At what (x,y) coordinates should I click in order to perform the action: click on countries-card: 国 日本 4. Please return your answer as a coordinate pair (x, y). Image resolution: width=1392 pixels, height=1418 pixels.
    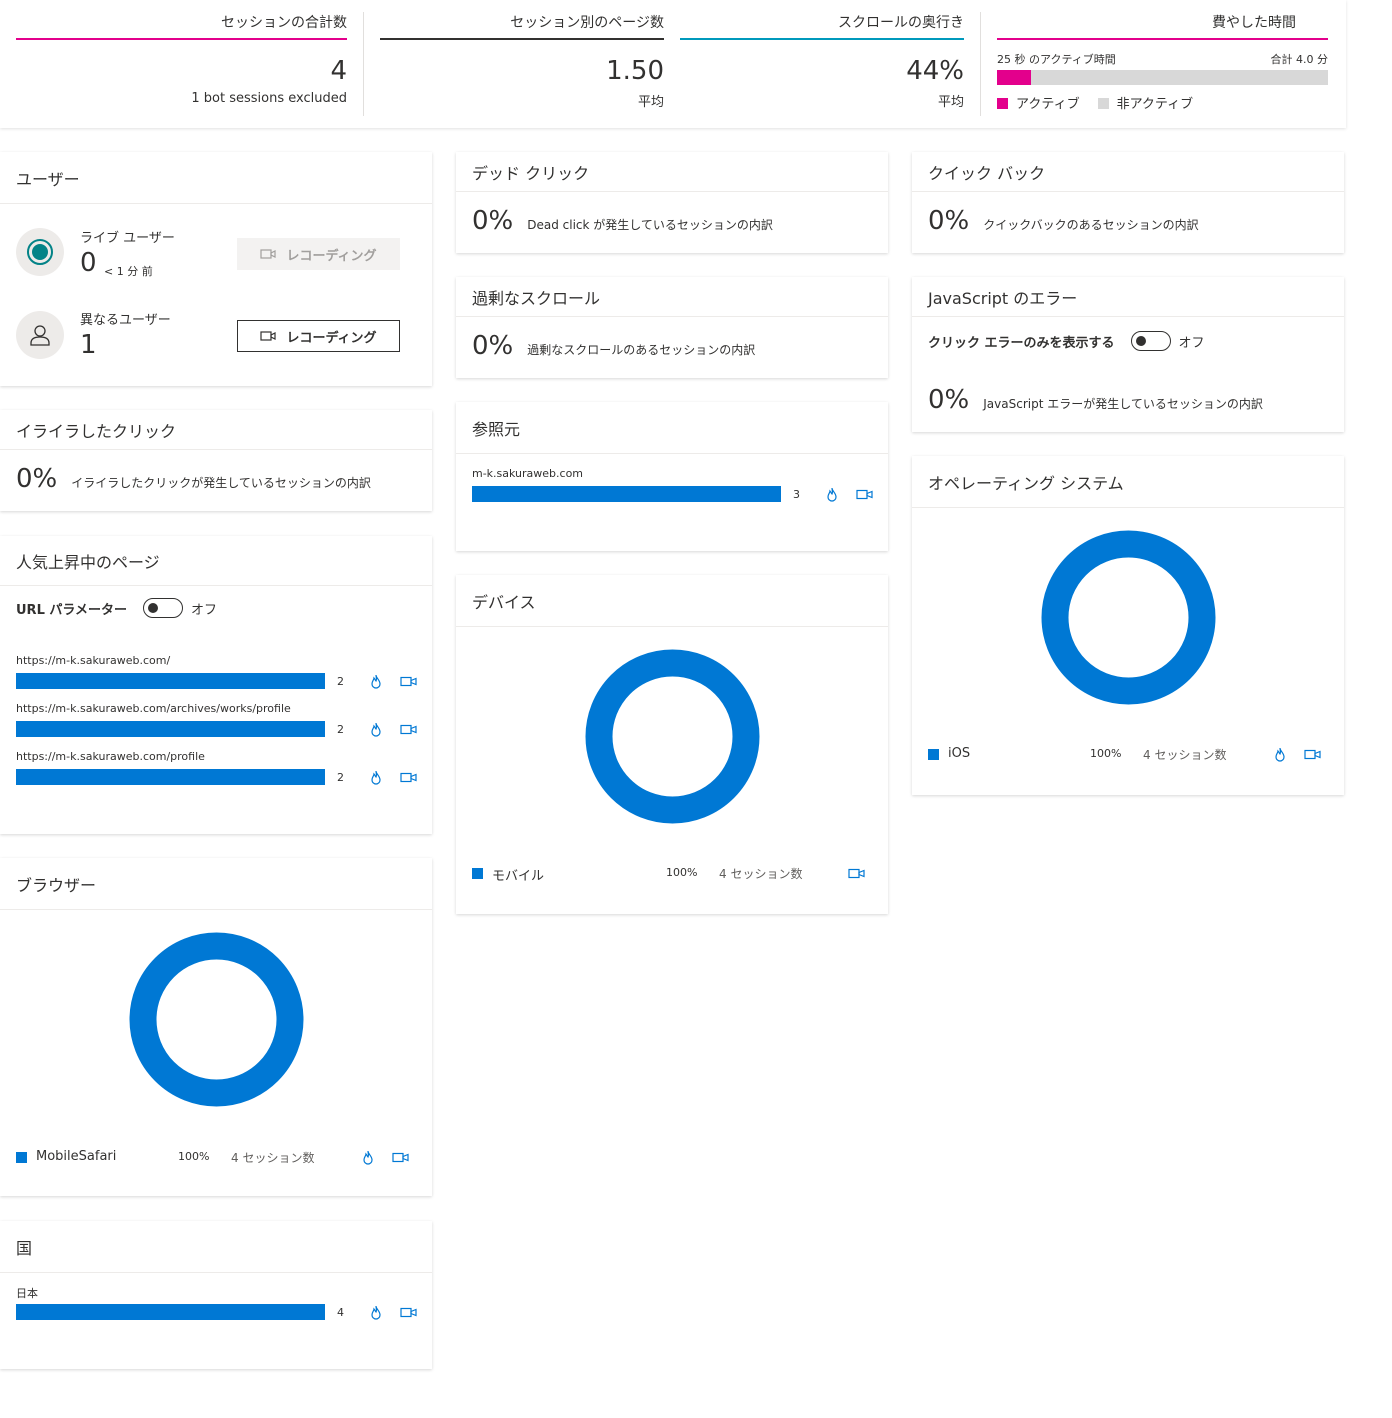
    Looking at the image, I should click on (216, 1295).